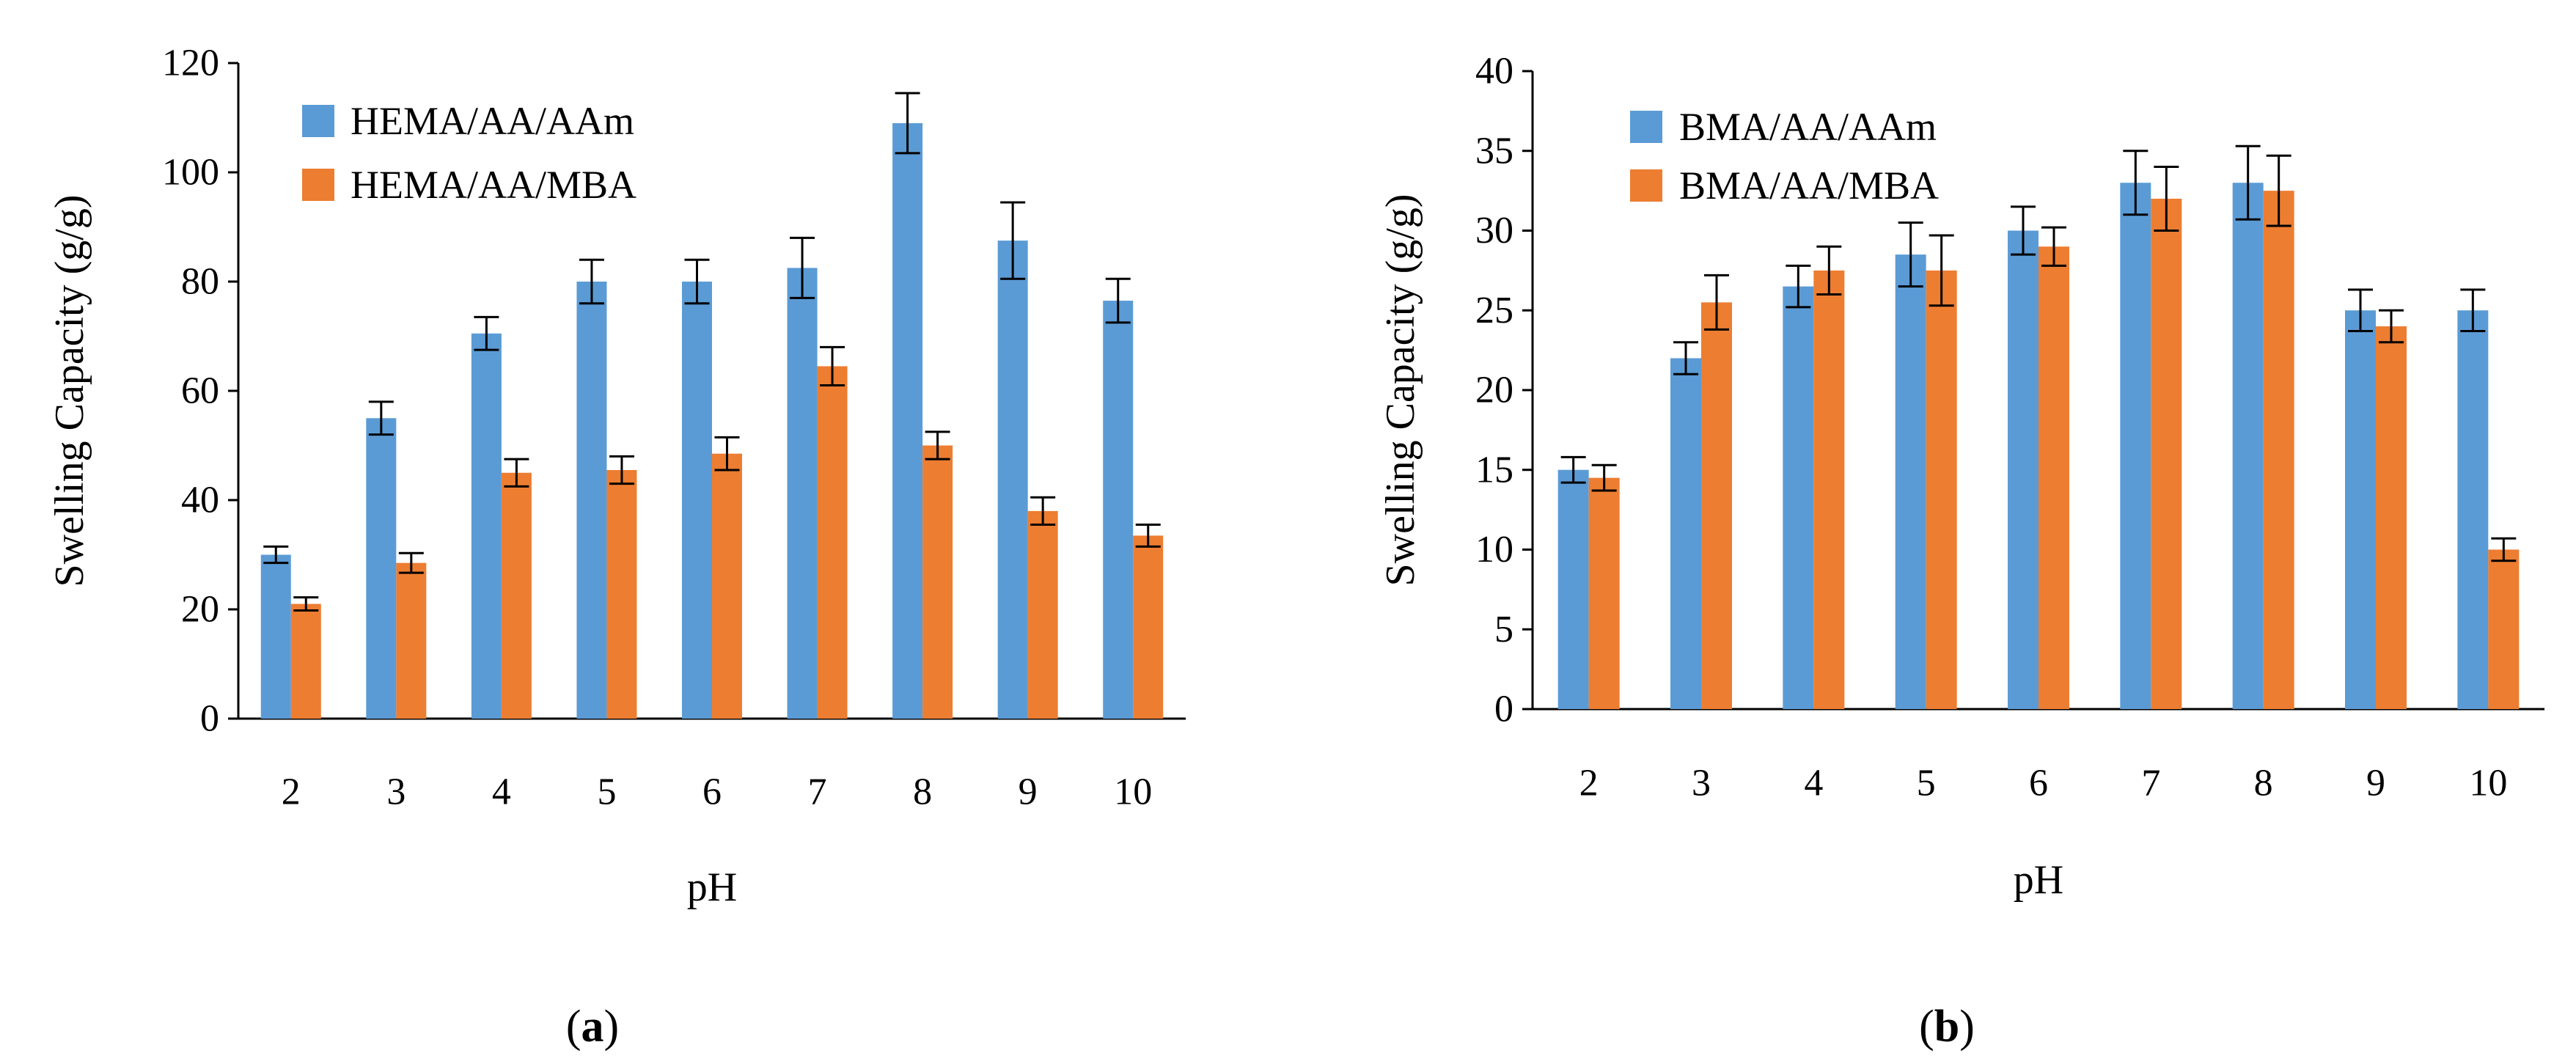 This screenshot has width=2576, height=1064. I want to click on y-tick-label: 5, so click(1504, 629).